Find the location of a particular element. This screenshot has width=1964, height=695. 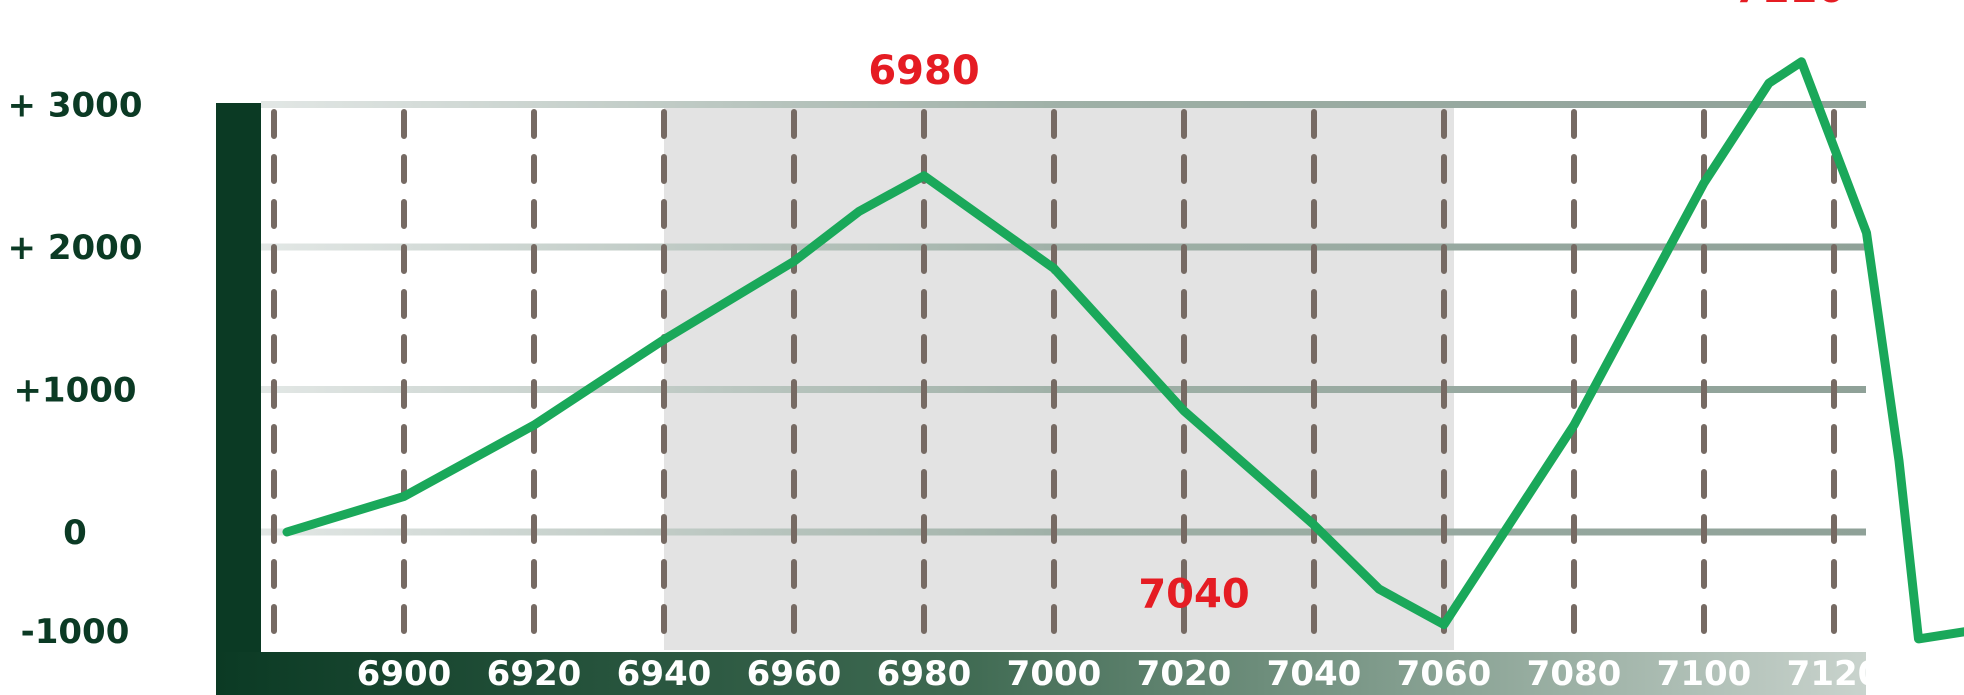

x-tick-label: 6900 is located at coordinates (404, 674).